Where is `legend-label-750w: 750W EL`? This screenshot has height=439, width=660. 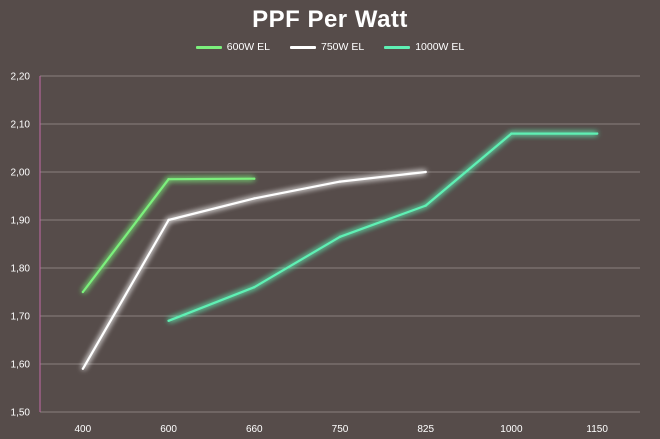
legend-label-750w: 750W EL is located at coordinates (342, 47).